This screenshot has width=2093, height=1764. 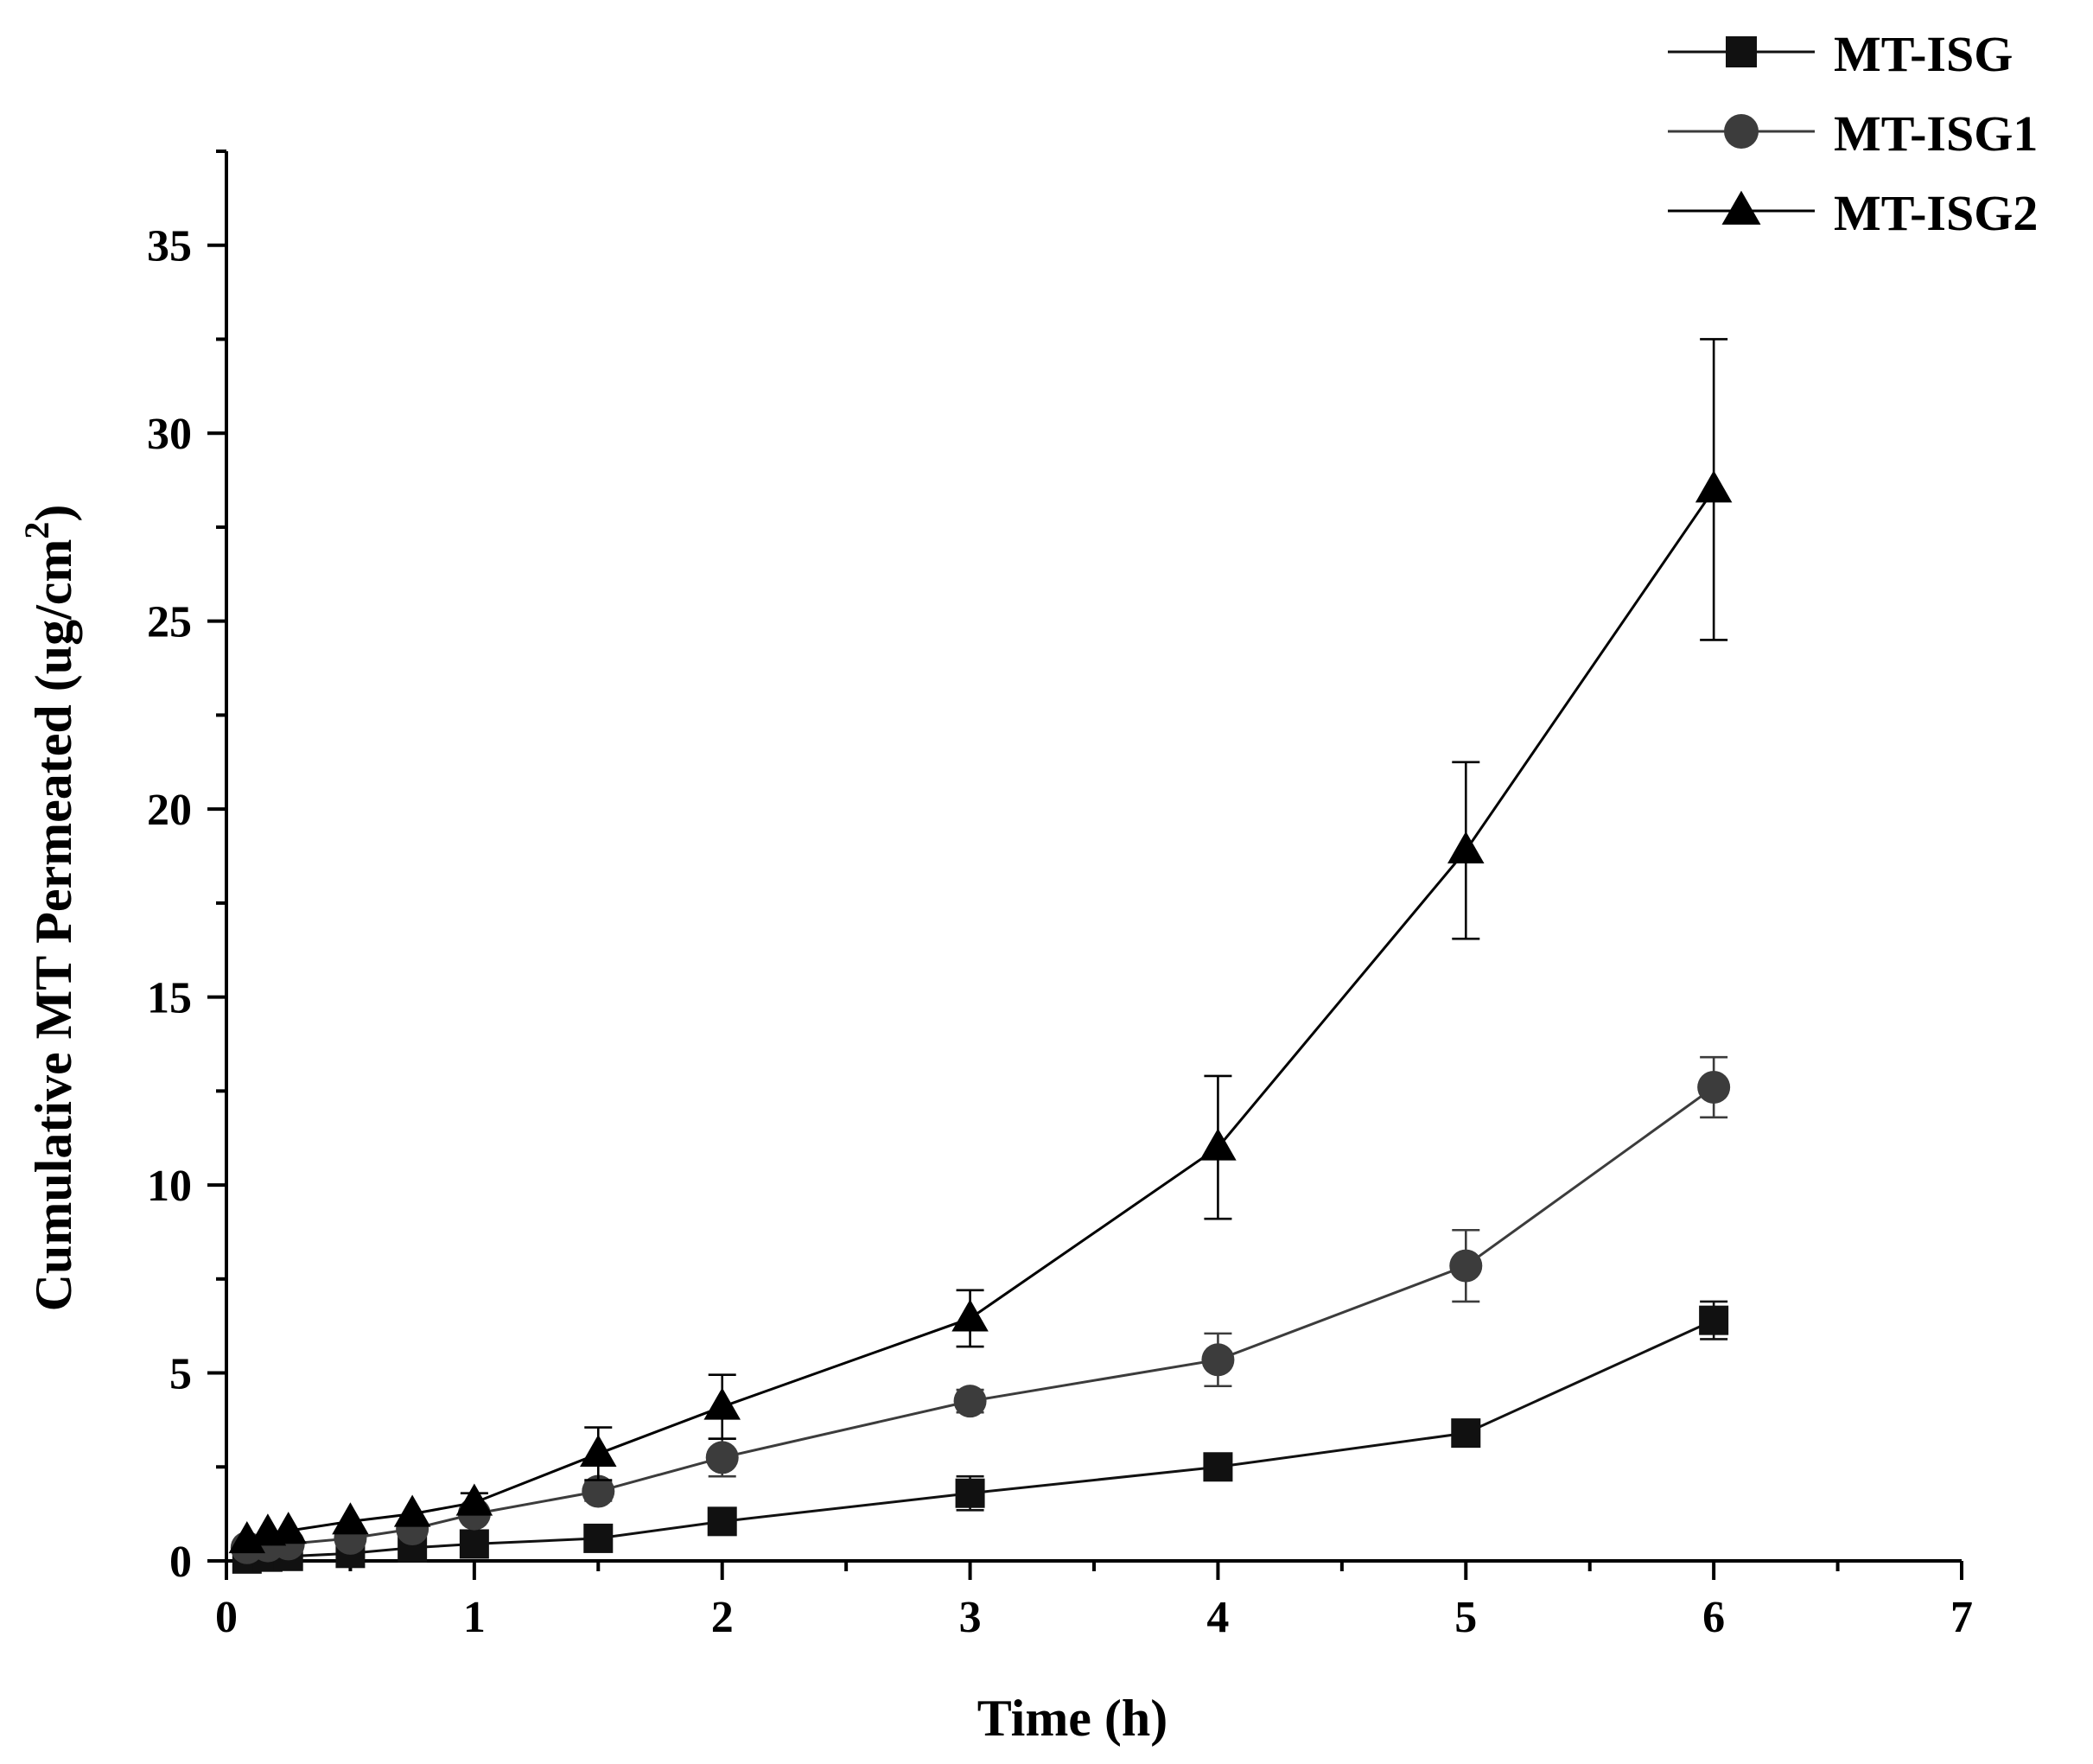 I want to click on legend-label: MT-ISG1, so click(x=1936, y=133).